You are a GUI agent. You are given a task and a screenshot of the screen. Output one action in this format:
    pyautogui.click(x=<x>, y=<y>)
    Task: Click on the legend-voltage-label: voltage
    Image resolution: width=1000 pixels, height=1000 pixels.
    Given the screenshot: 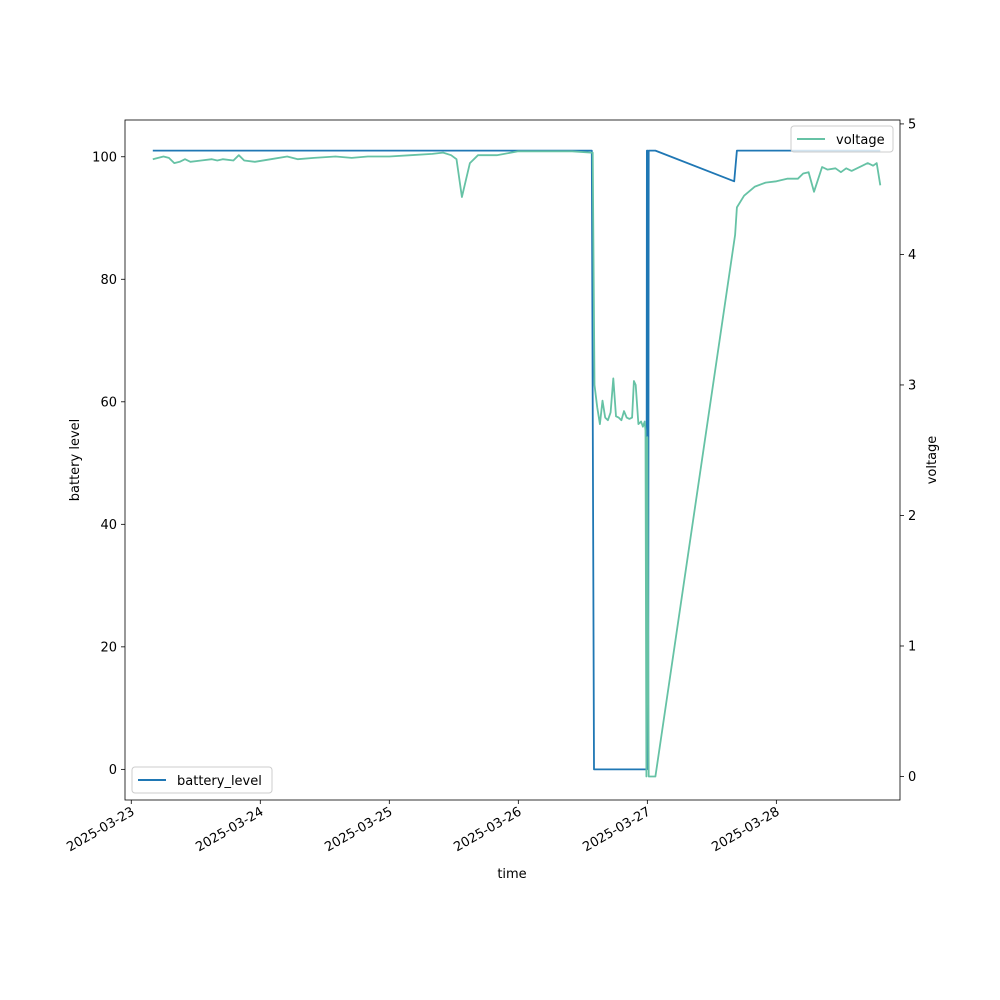 What is the action you would take?
    pyautogui.click(x=860, y=140)
    